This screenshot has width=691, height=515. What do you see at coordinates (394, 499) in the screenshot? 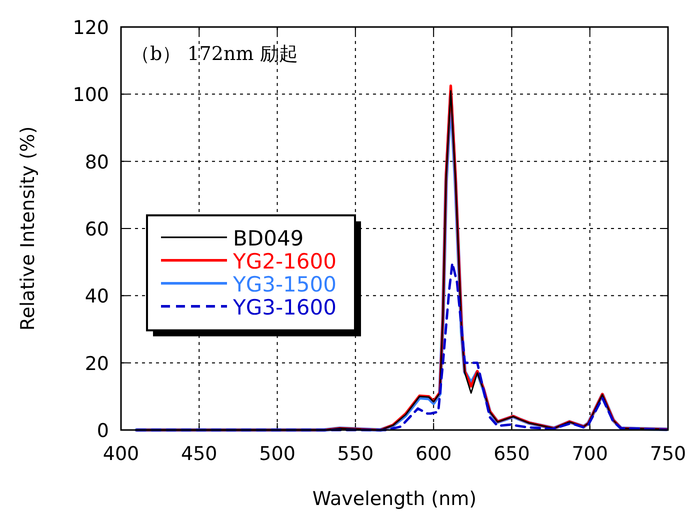
I see `x-axis-title: Wavelength (nm)` at bounding box center [394, 499].